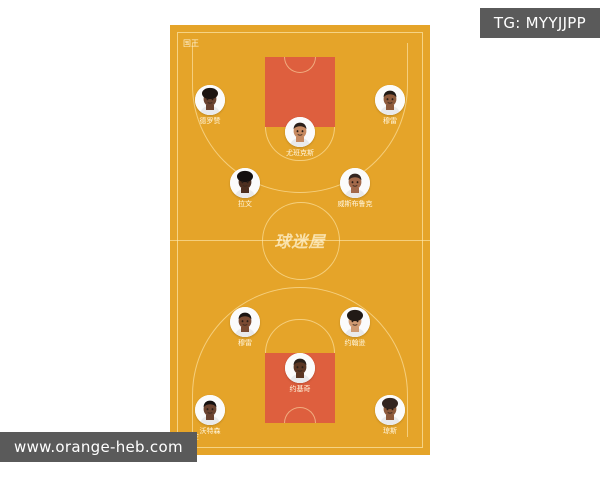 The width and height of the screenshot is (600, 480). I want to click on player-name-label: 尤班克斯, so click(300, 153).